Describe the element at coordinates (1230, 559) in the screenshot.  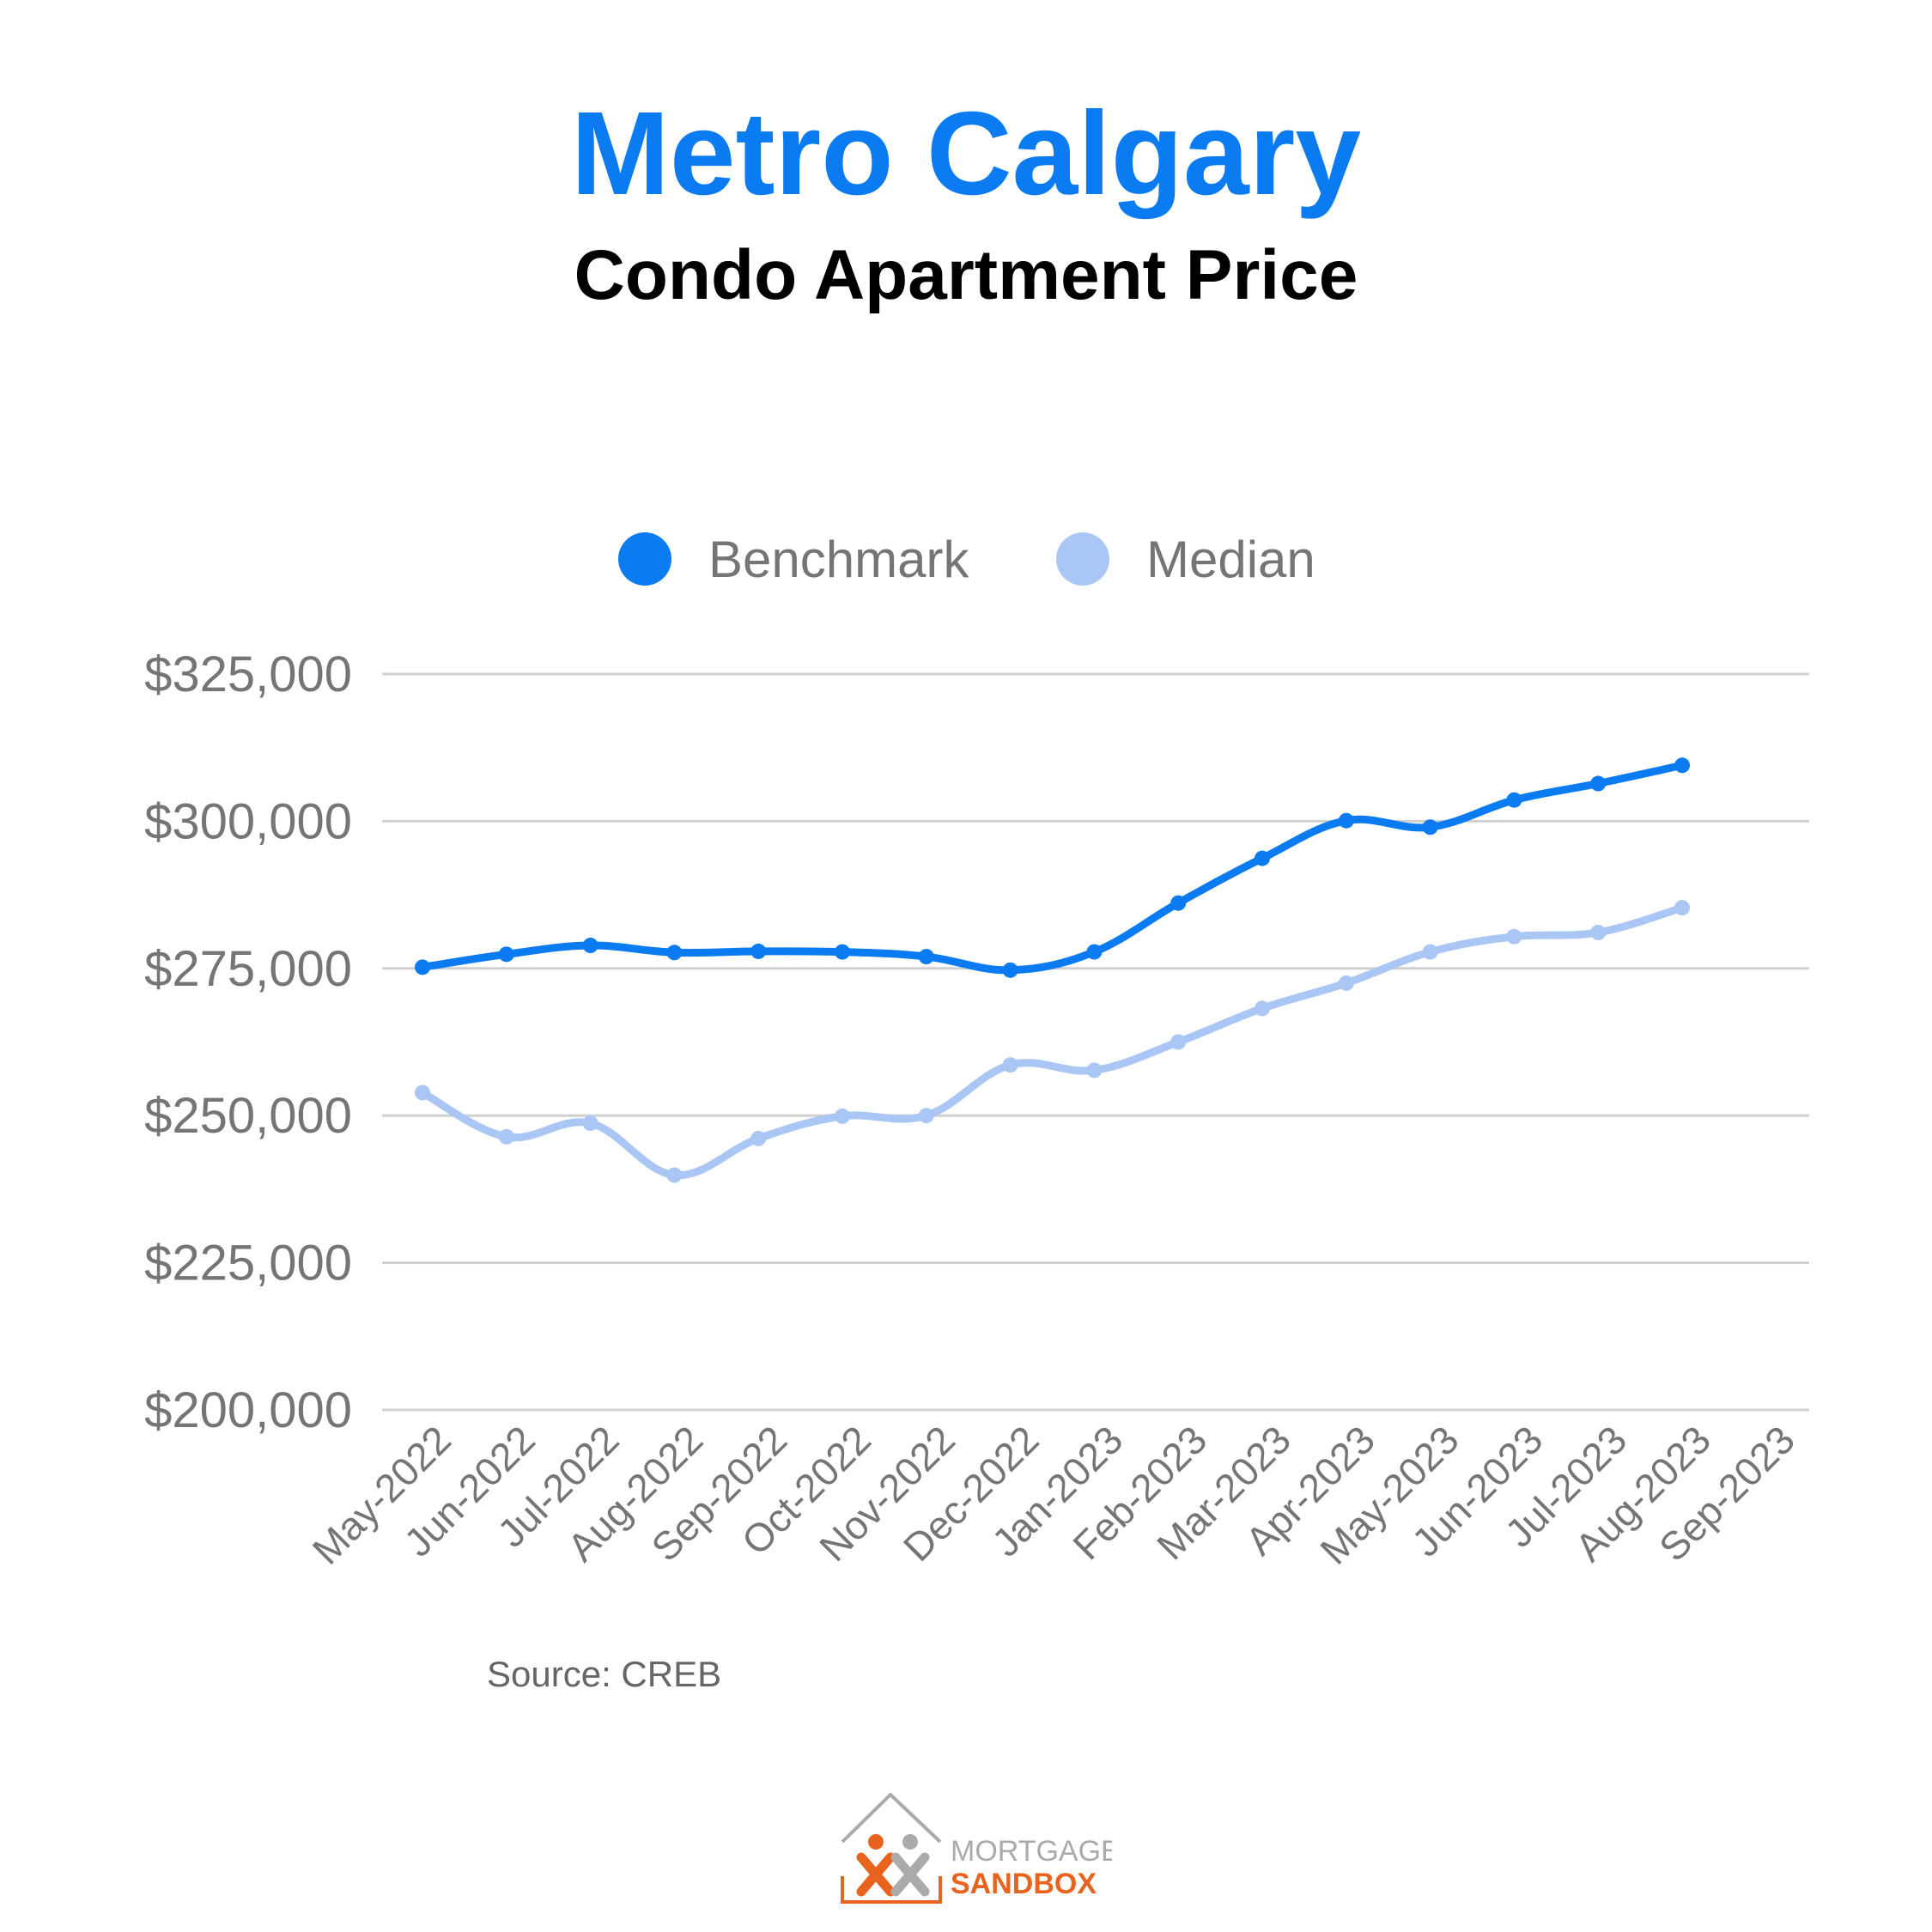
I see `legend-label-median: Median` at that location.